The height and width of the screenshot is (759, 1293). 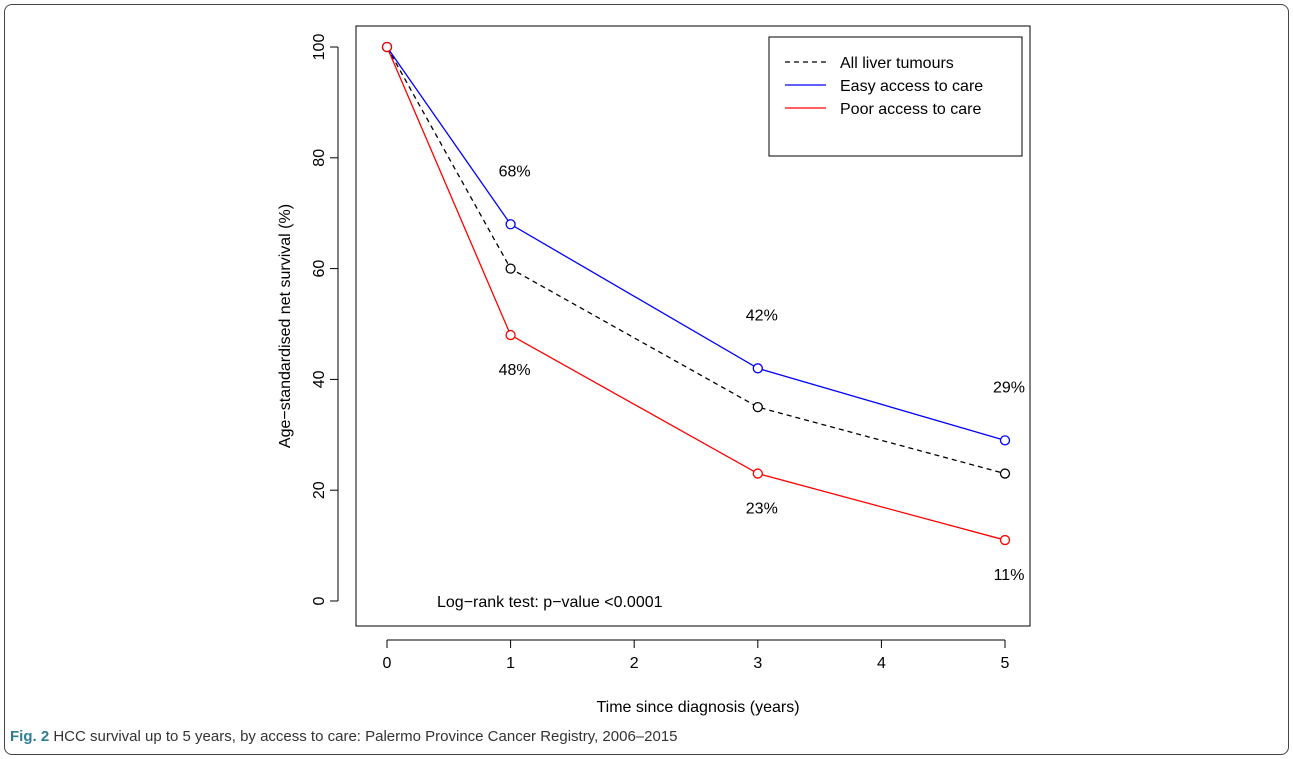 I want to click on y-tick-label: 80, so click(x=319, y=158).